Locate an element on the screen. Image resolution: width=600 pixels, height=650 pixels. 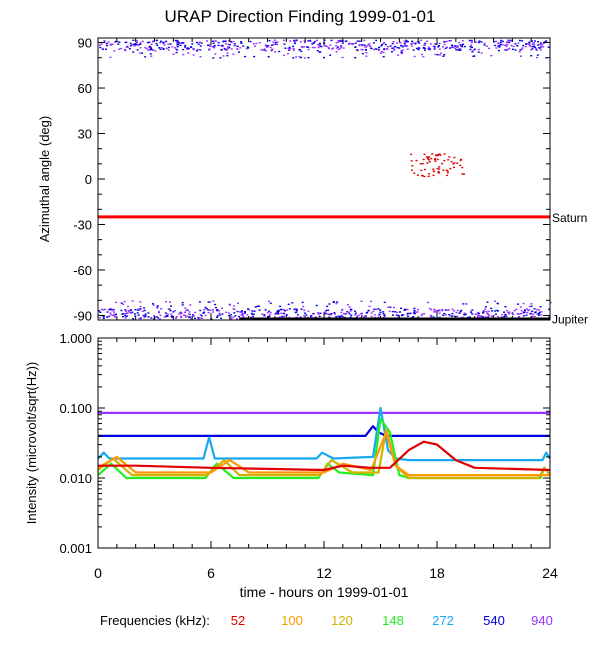
frequency-legend: Frequencies (kHz): 52 100 120 148 272 540 940 is located at coordinates (326, 620).